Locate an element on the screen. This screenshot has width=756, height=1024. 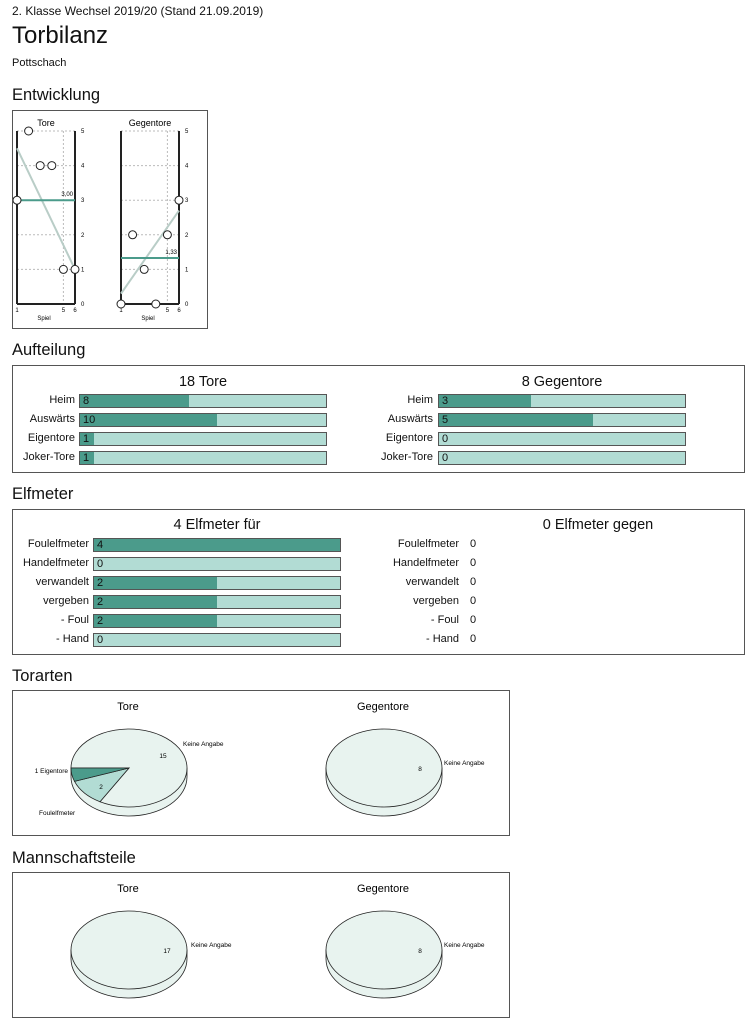
tore-bar-label: Auswärts is located at coordinates (52, 419).